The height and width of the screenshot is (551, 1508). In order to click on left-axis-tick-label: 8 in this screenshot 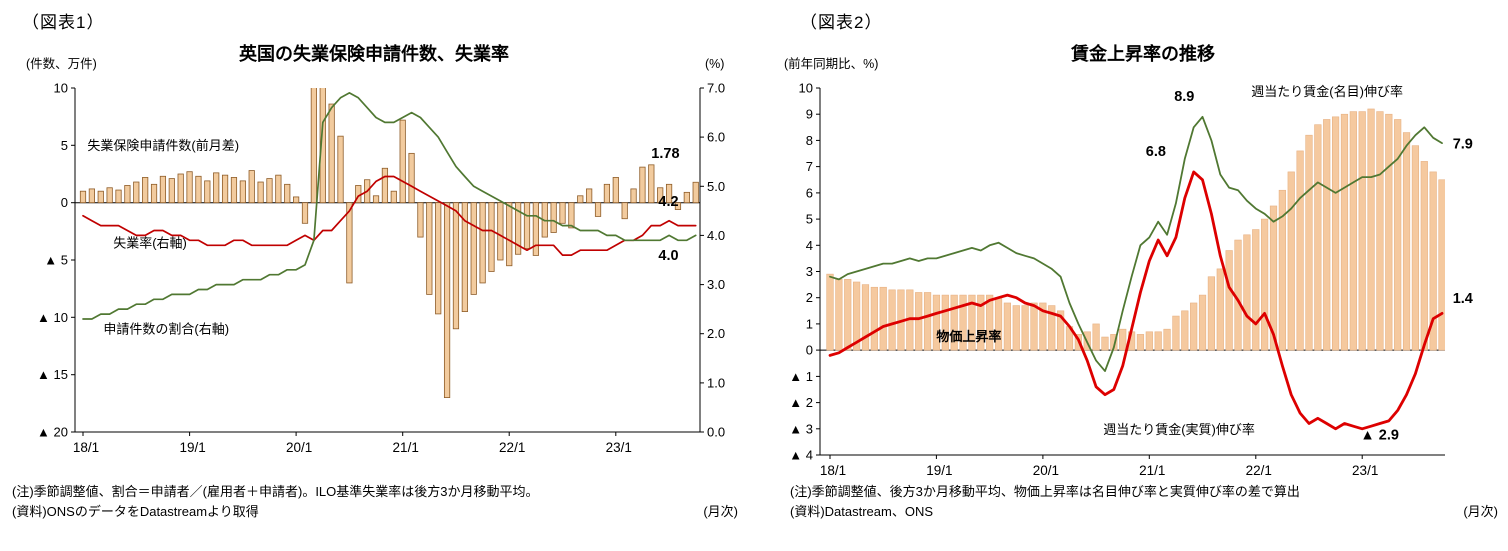, I will do `click(809, 140)`.